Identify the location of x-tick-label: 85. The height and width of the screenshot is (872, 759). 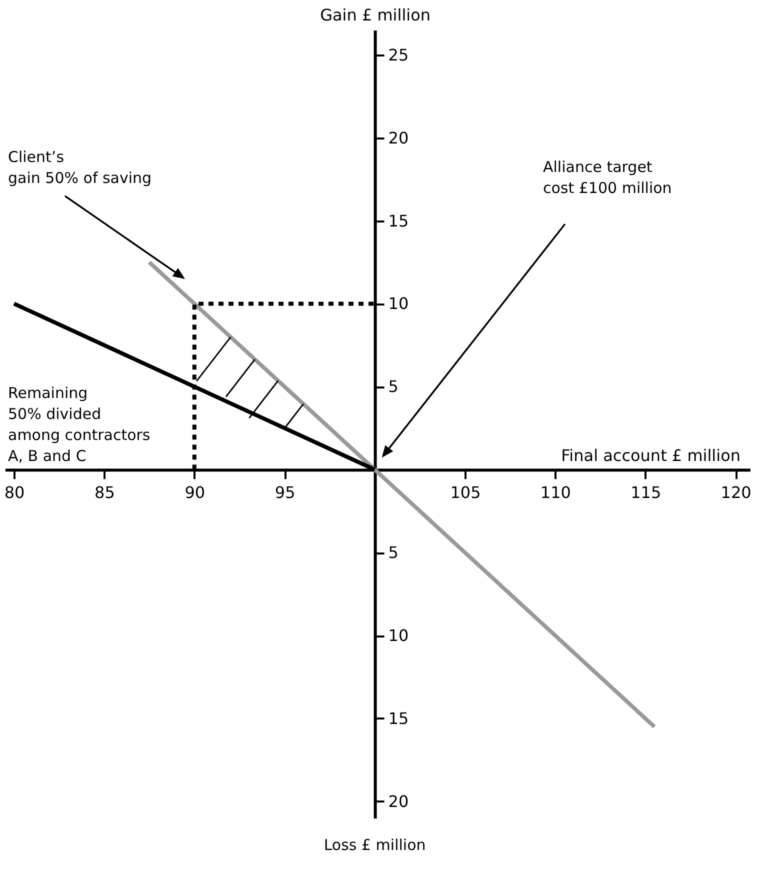
(104, 492).